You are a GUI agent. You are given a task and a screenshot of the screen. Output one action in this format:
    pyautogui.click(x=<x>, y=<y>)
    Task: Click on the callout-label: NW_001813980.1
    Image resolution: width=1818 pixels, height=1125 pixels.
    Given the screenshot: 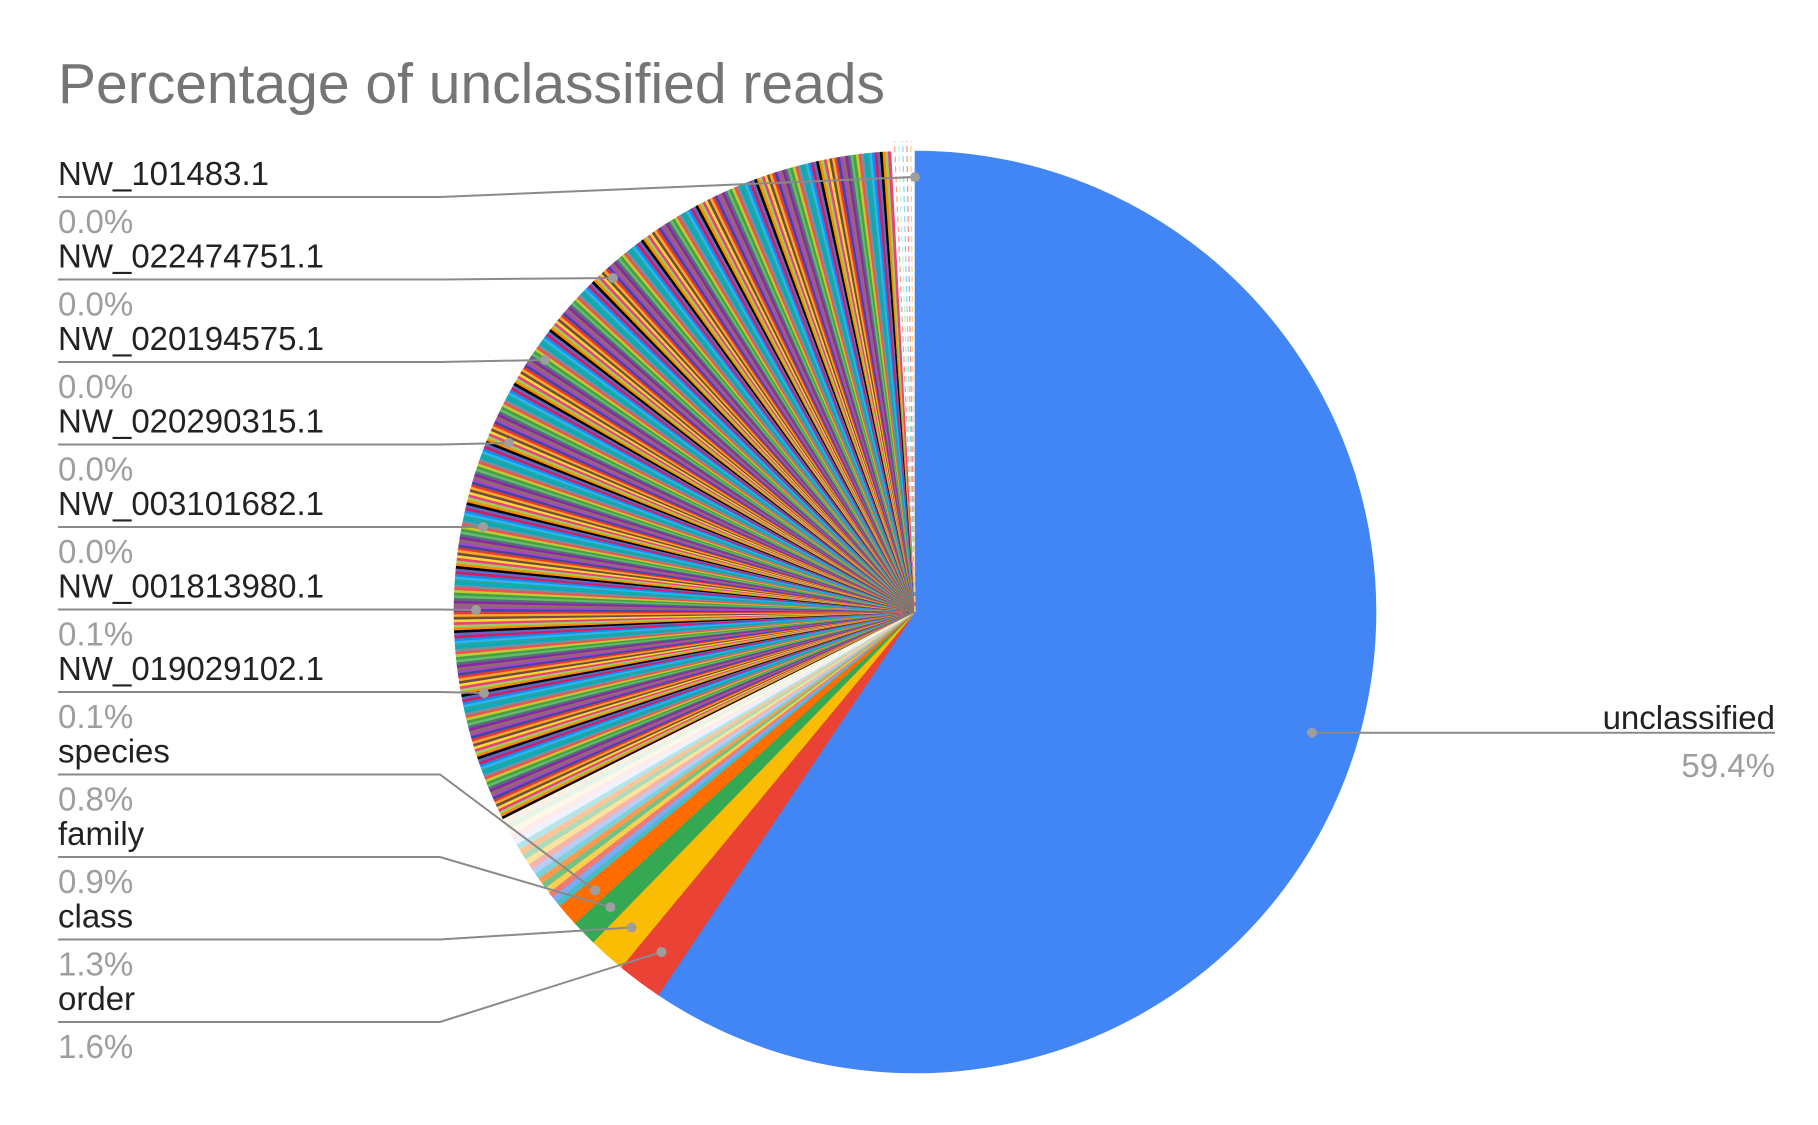 What is the action you would take?
    pyautogui.click(x=191, y=586)
    